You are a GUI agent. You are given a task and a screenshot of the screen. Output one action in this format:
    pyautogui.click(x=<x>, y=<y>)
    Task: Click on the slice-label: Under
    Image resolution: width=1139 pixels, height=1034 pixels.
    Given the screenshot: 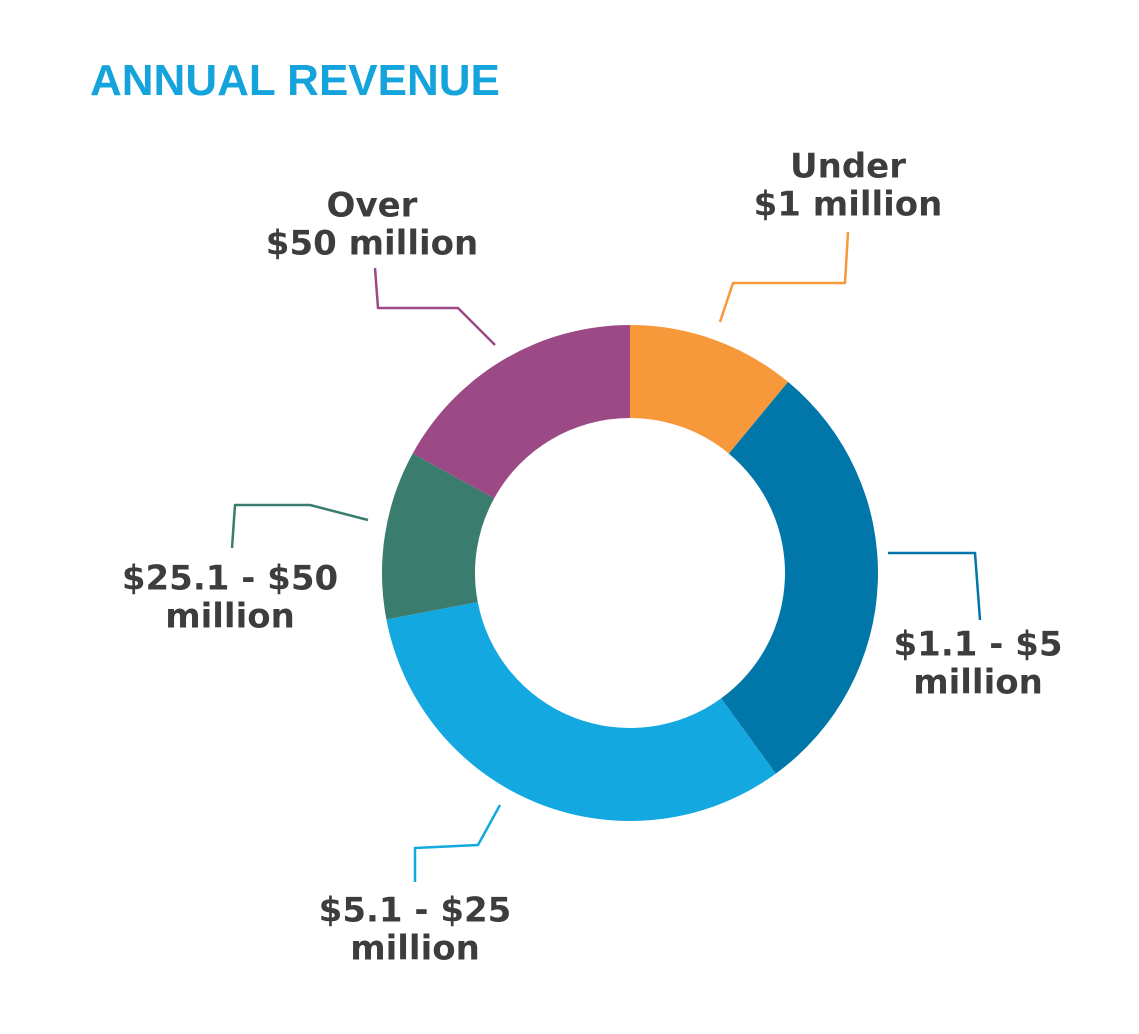 What is the action you would take?
    pyautogui.click(x=848, y=167)
    